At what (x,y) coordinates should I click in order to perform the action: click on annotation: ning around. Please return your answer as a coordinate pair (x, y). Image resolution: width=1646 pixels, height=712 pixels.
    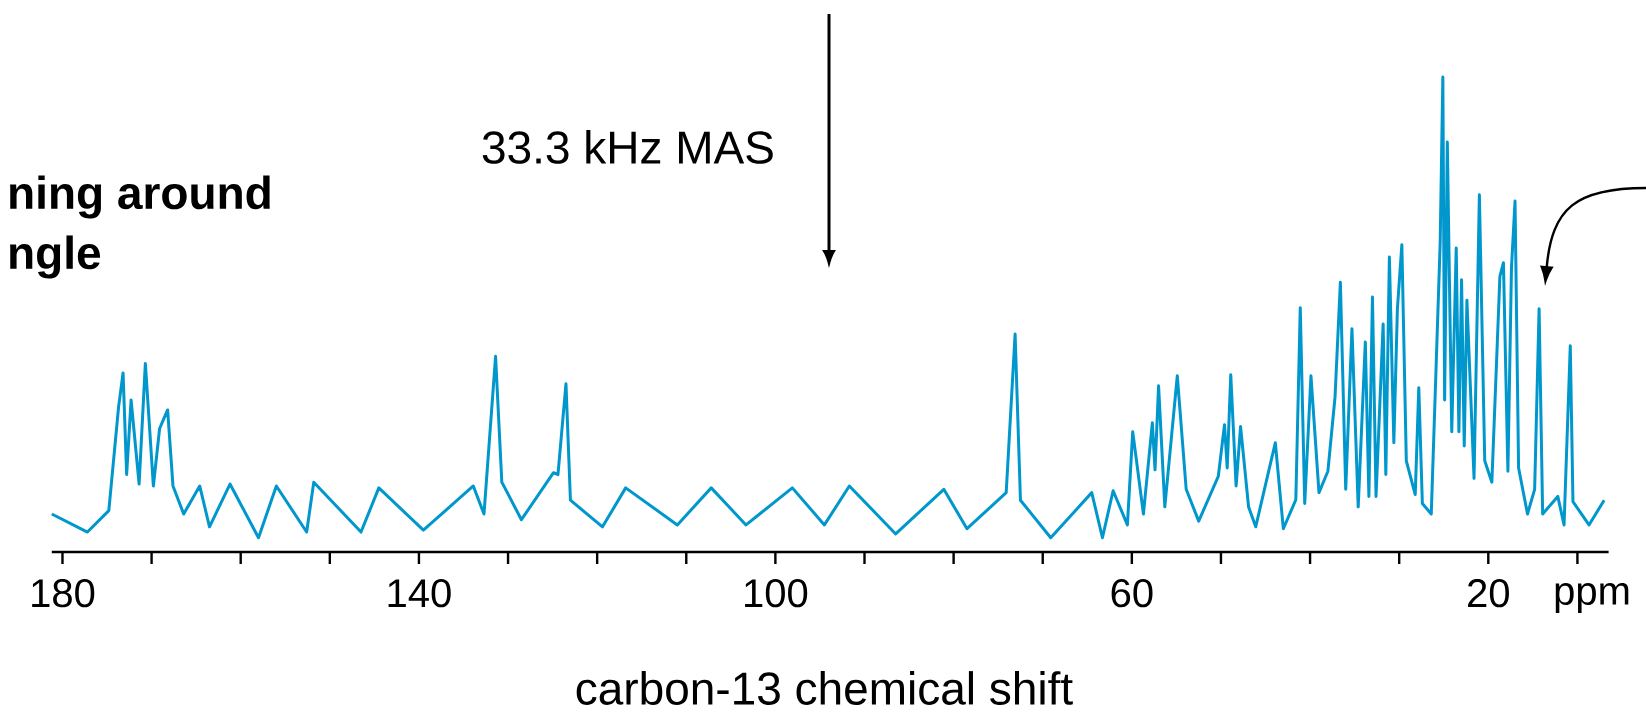
    Looking at the image, I should click on (140, 197).